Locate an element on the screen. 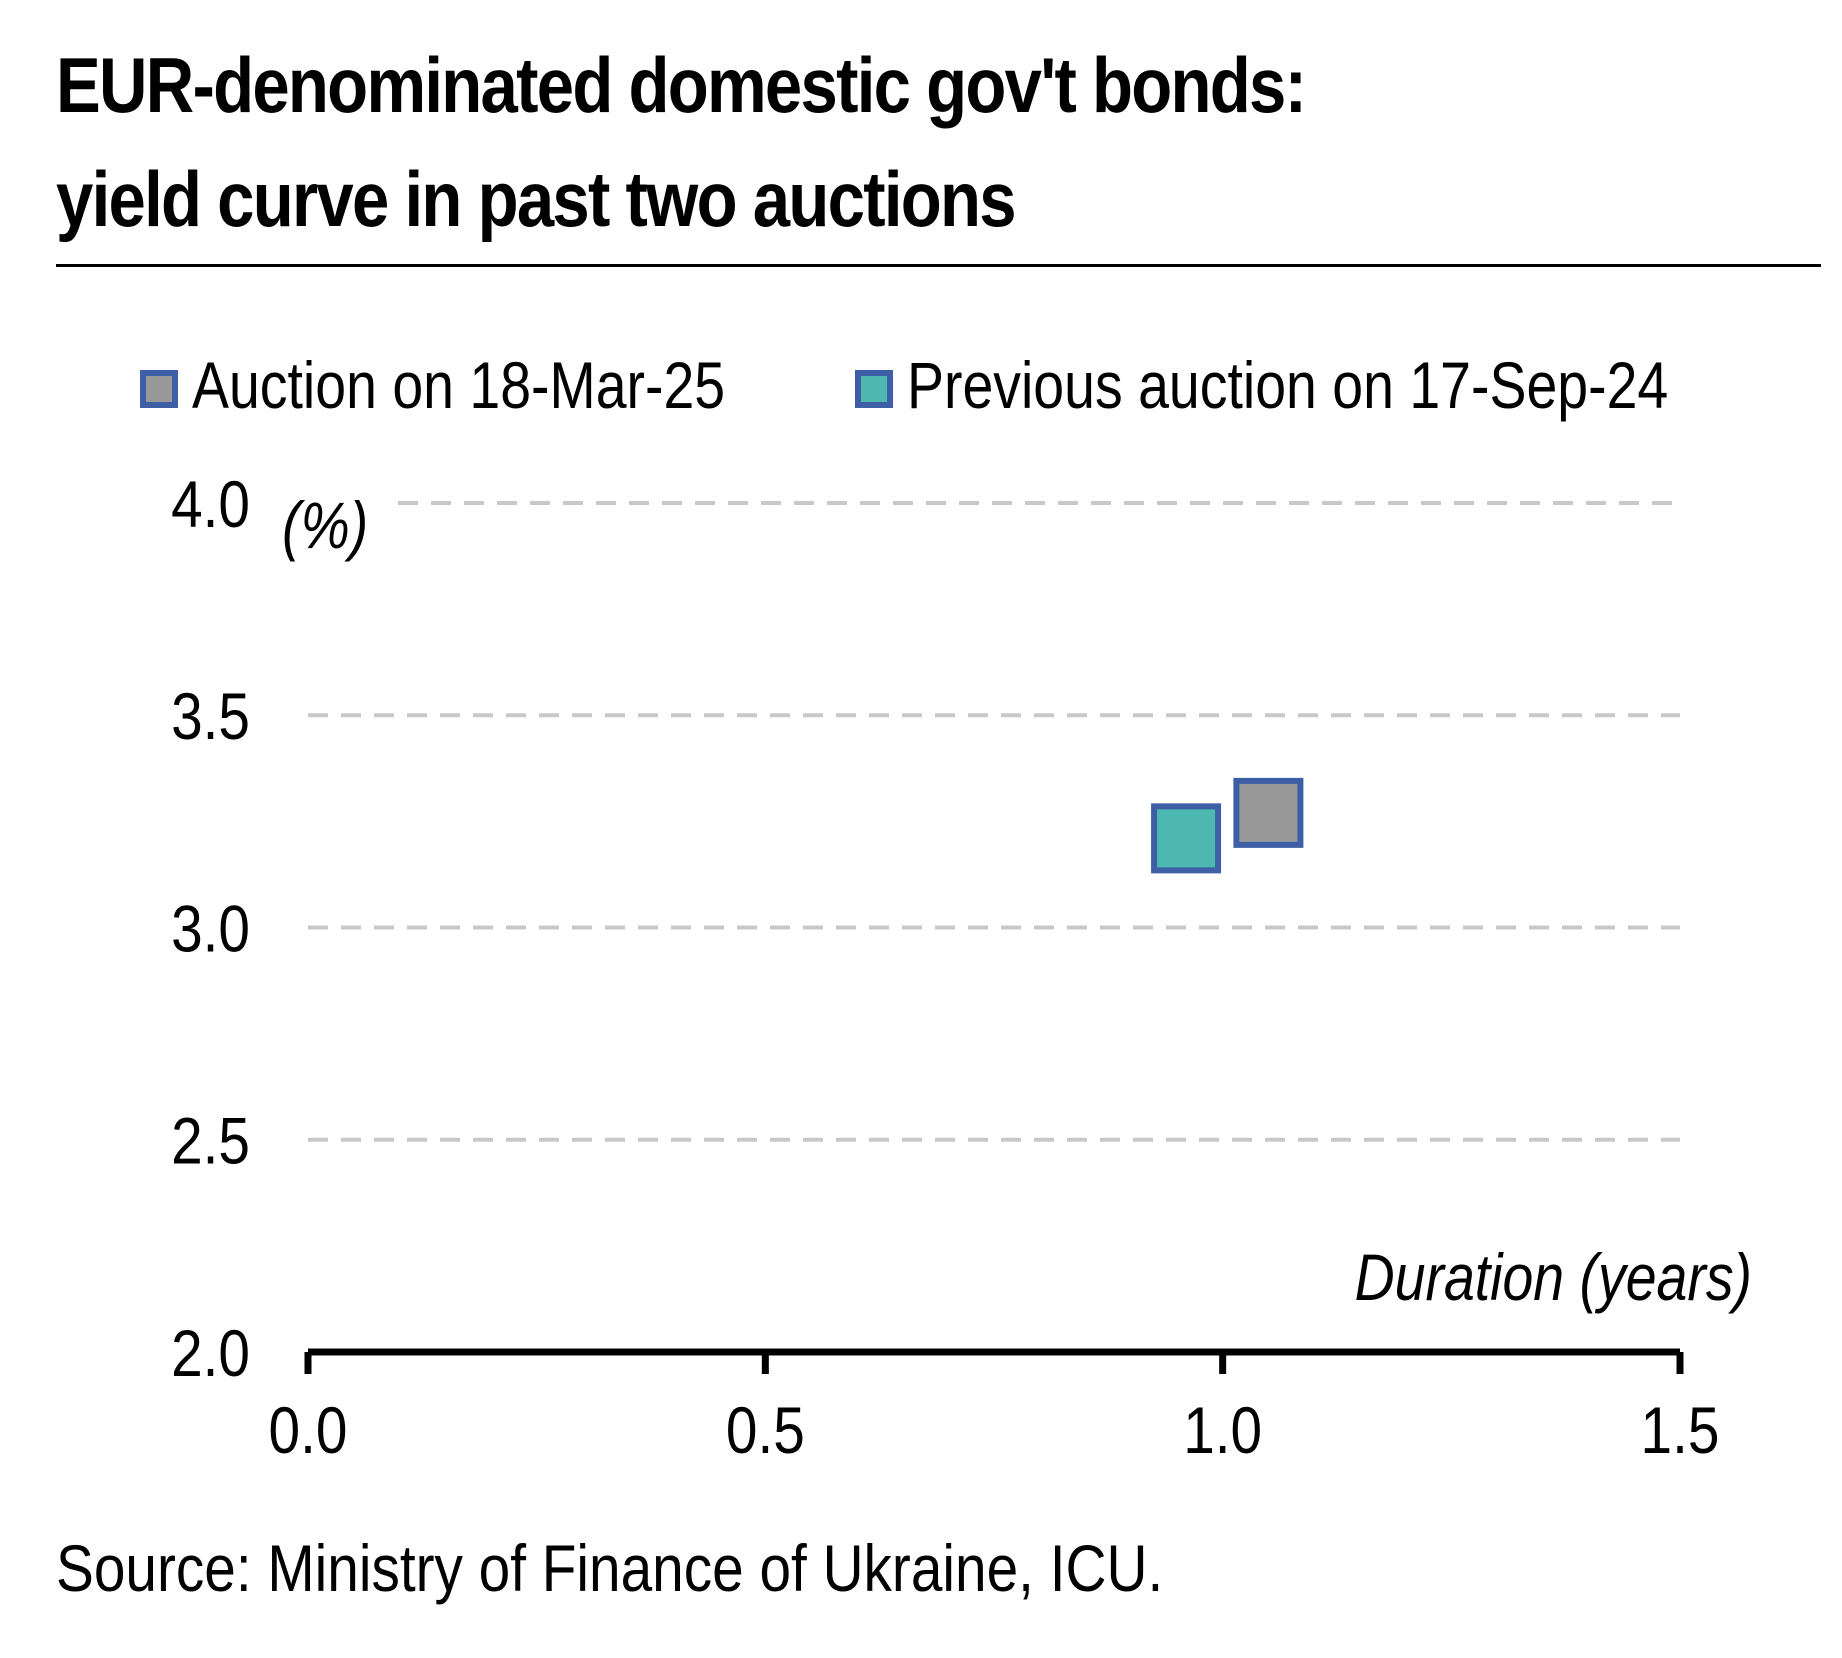 This screenshot has width=1842, height=1658. title-divider is located at coordinates (938, 265).